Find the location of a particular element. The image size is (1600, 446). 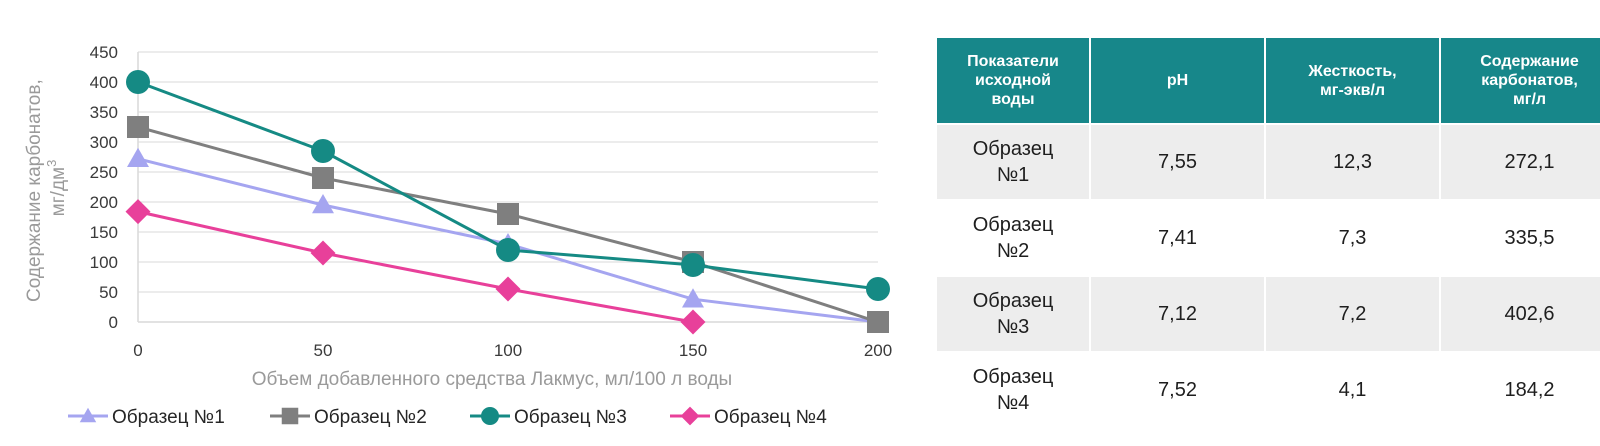

ph-cell: 7,41 is located at coordinates (1178, 237).